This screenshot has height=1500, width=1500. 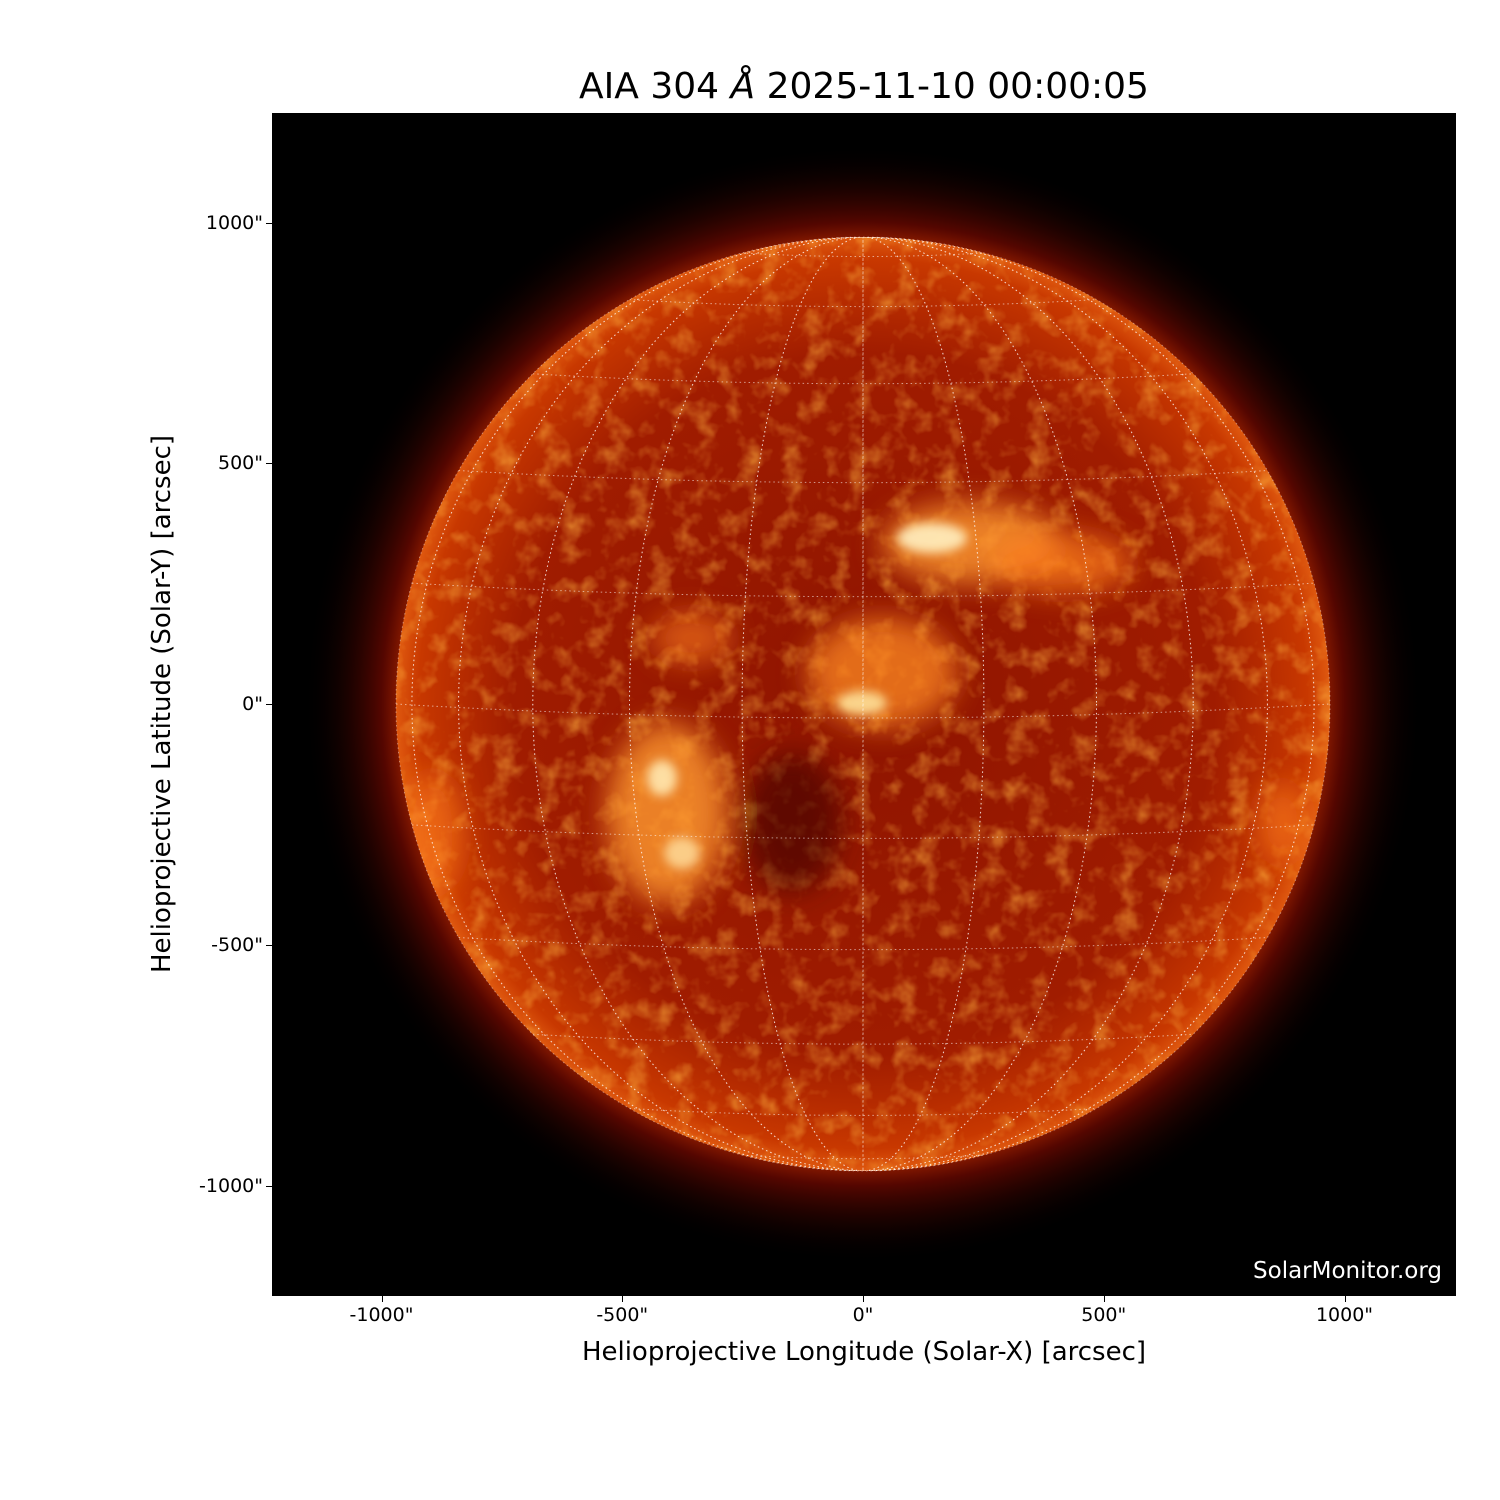 What do you see at coordinates (240, 463) in the screenshot?
I see `y-tick-label: 500"` at bounding box center [240, 463].